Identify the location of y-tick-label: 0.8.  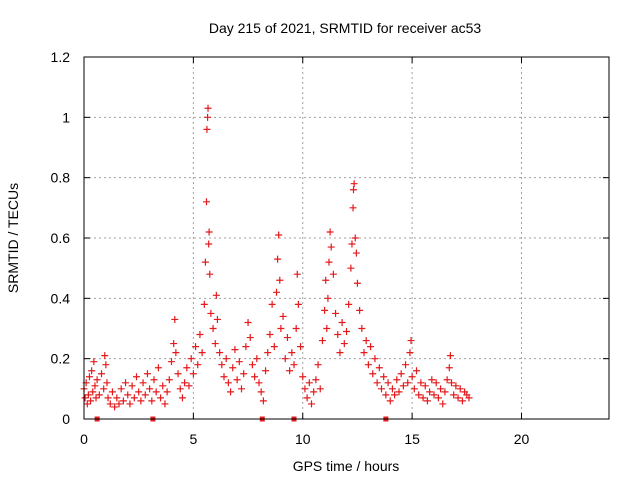
(61, 178).